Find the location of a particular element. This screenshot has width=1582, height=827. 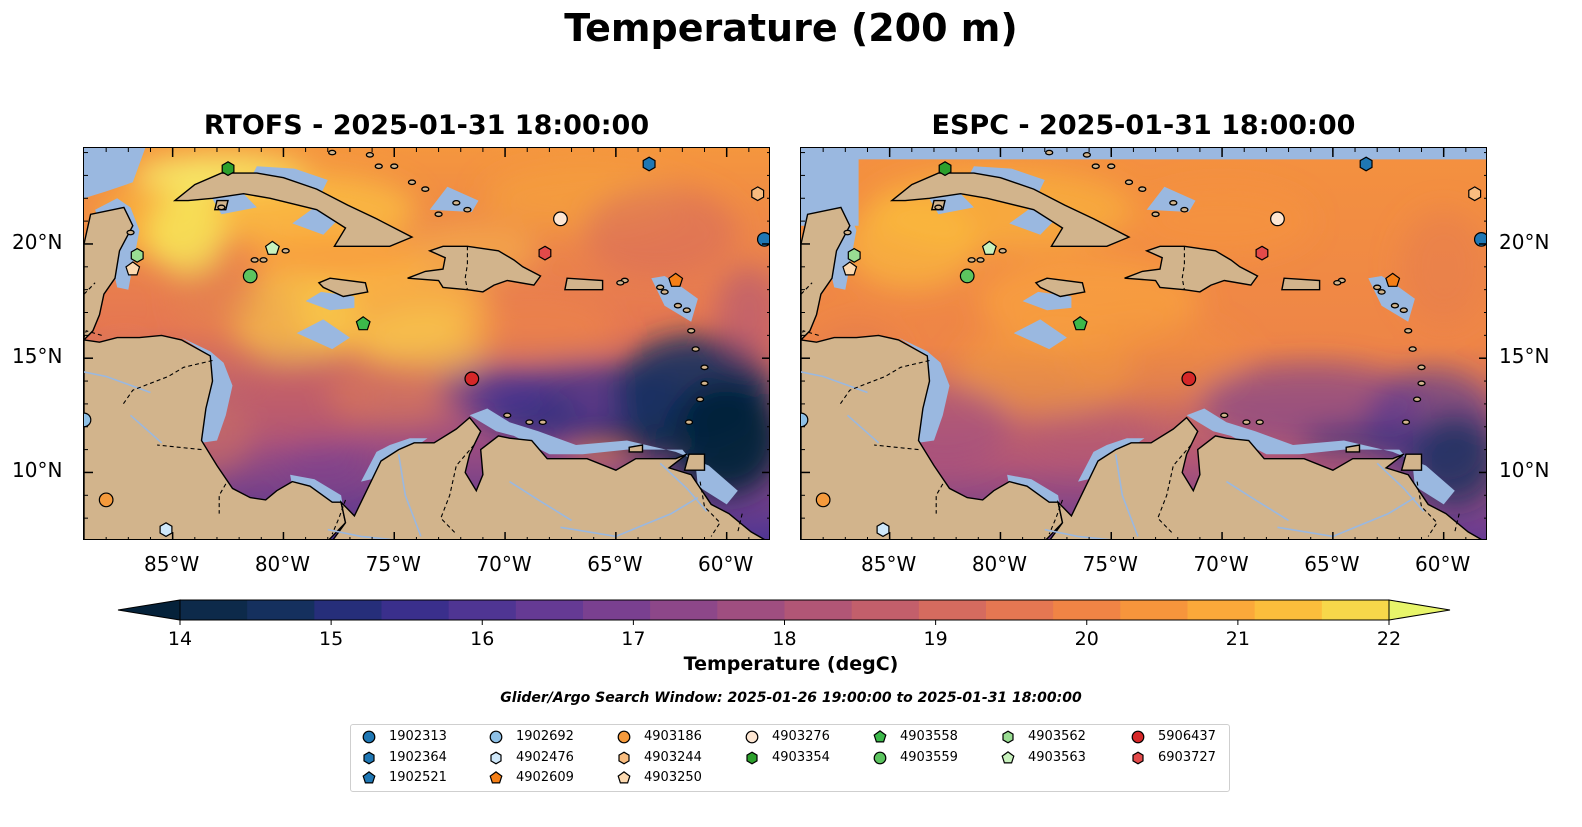

legend-label: 1902521 is located at coordinates (418, 777).